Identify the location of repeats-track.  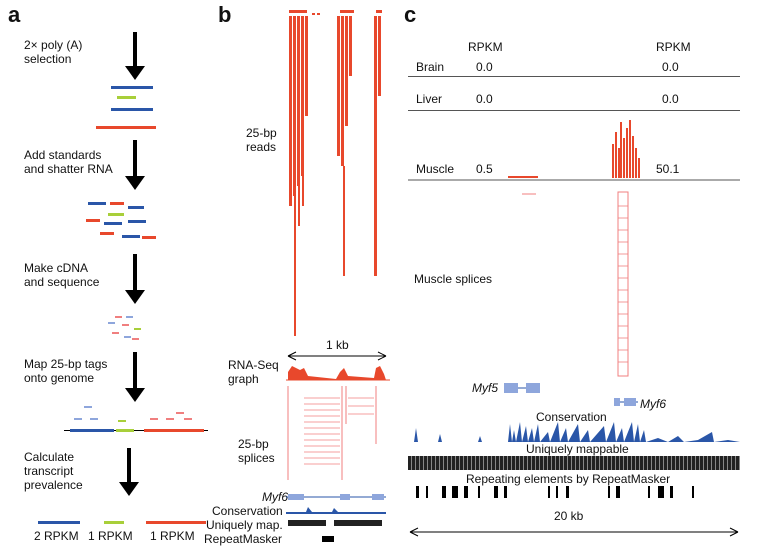
(555, 492).